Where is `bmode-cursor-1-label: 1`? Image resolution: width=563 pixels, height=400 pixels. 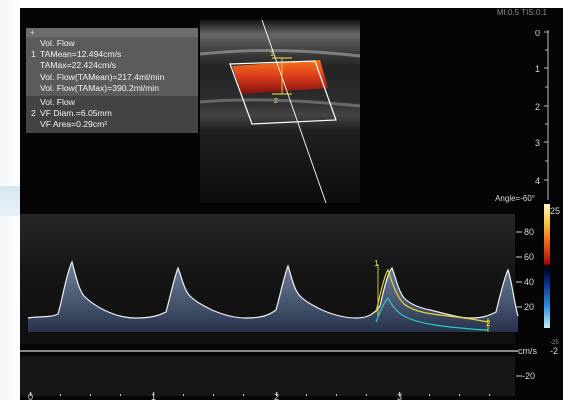 bmode-cursor-1-label: 1 is located at coordinates (272, 54).